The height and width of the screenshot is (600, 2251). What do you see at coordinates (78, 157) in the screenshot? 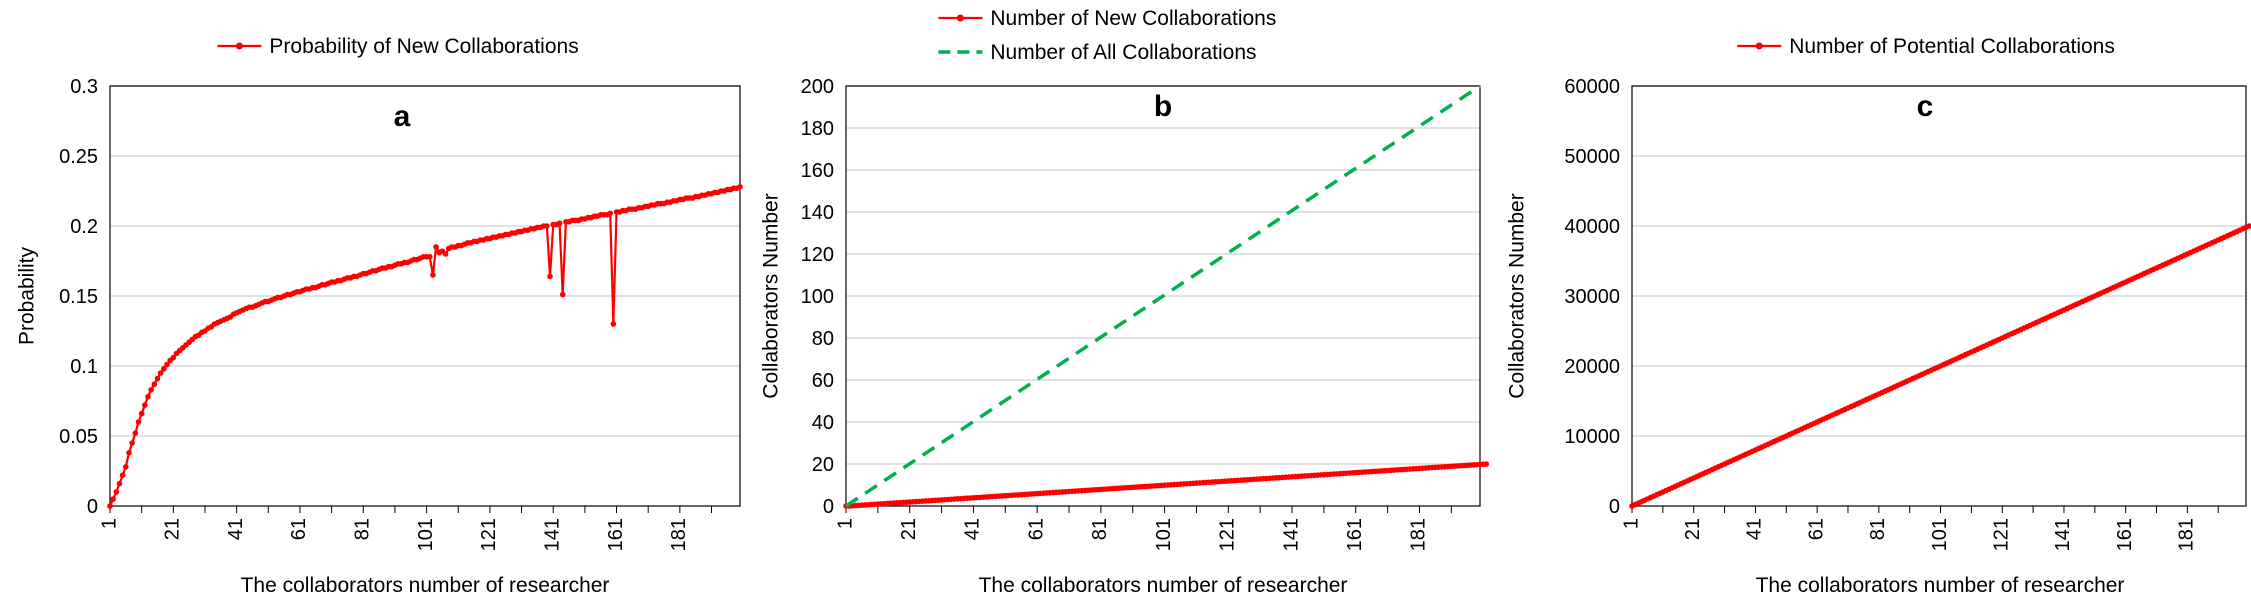
I see `y-tick-label: 0.25` at bounding box center [78, 157].